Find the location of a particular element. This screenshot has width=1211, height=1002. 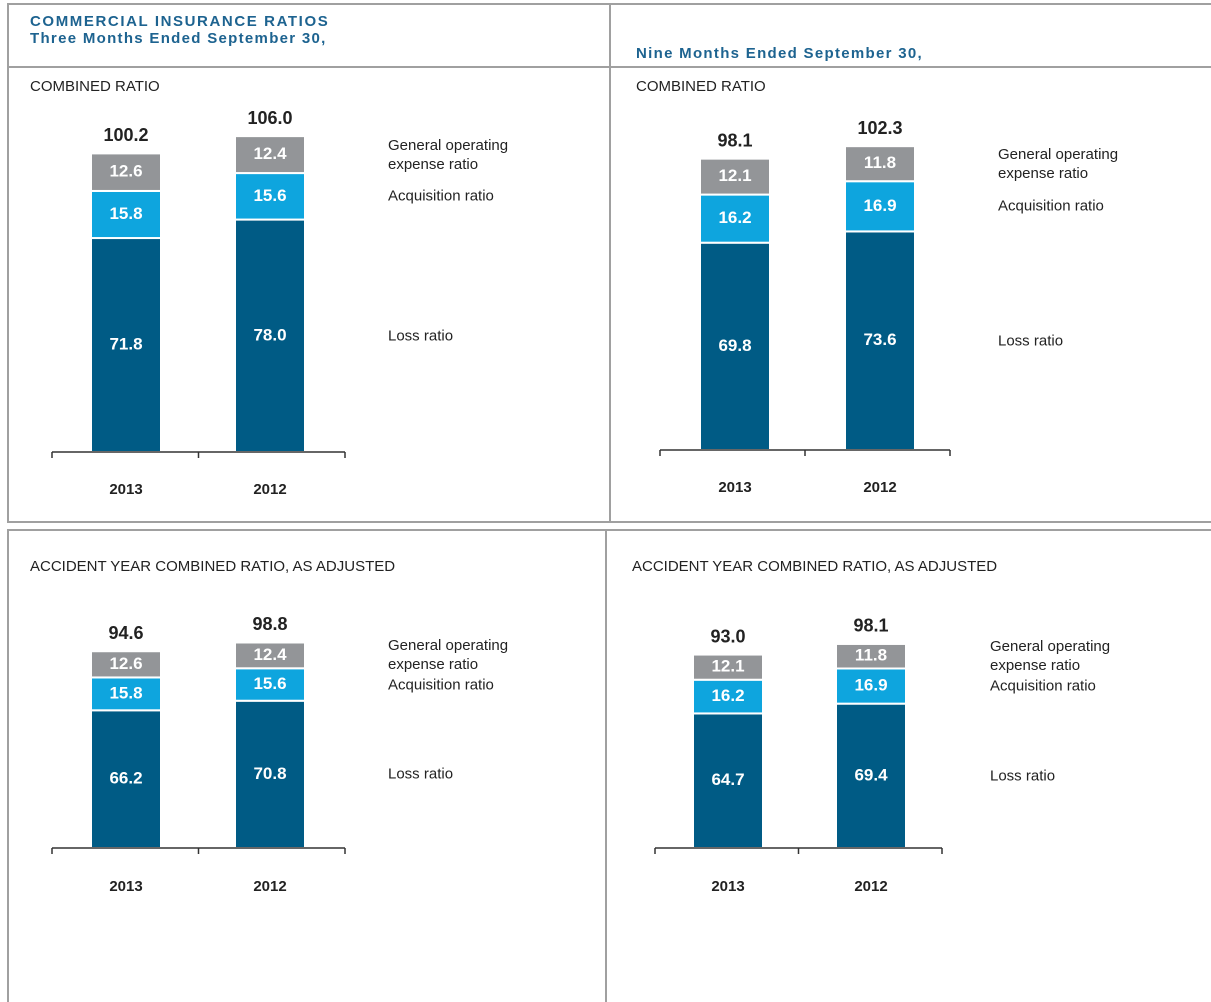

value-label: 64.7 is located at coordinates (727, 779).